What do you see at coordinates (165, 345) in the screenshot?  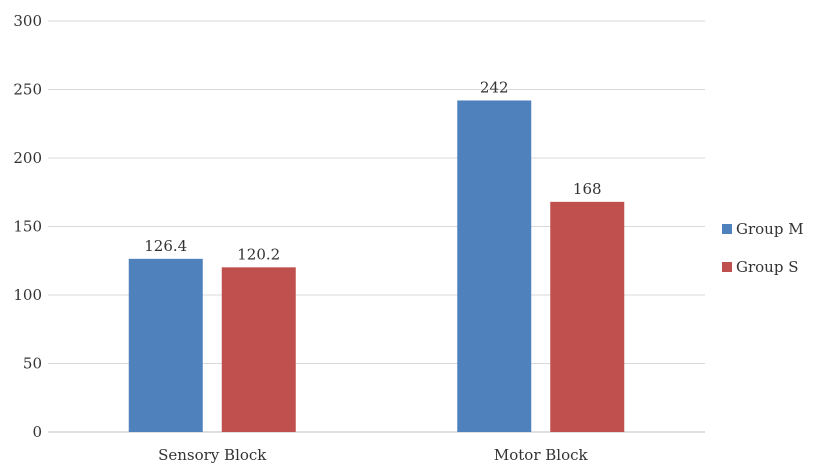 I see `bar-group-m-sensory-block` at bounding box center [165, 345].